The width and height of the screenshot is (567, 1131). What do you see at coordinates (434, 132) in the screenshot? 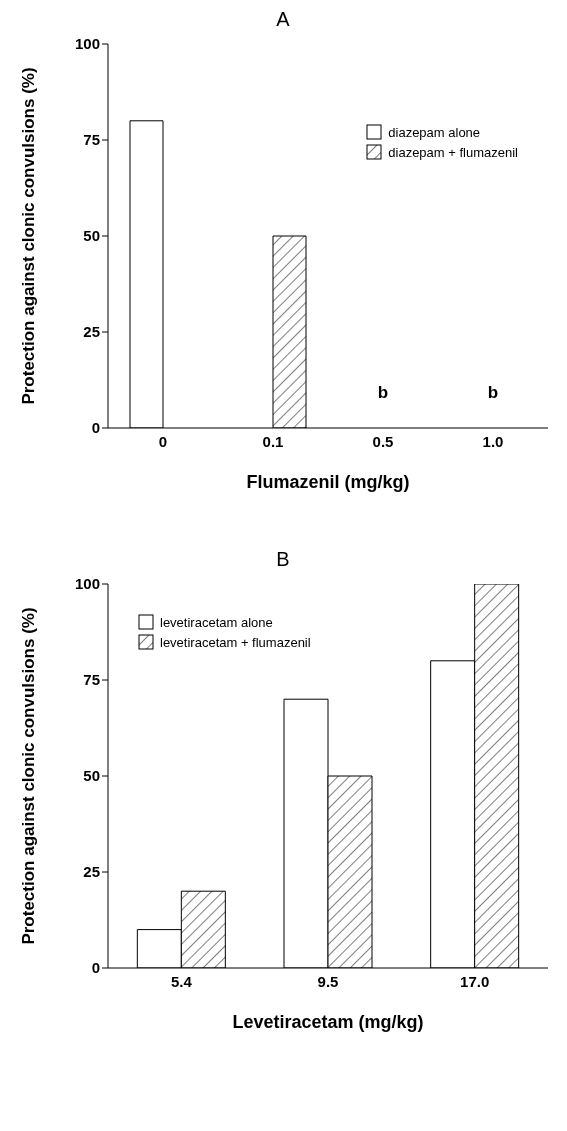
I see `legend-label: diazepam alone` at bounding box center [434, 132].